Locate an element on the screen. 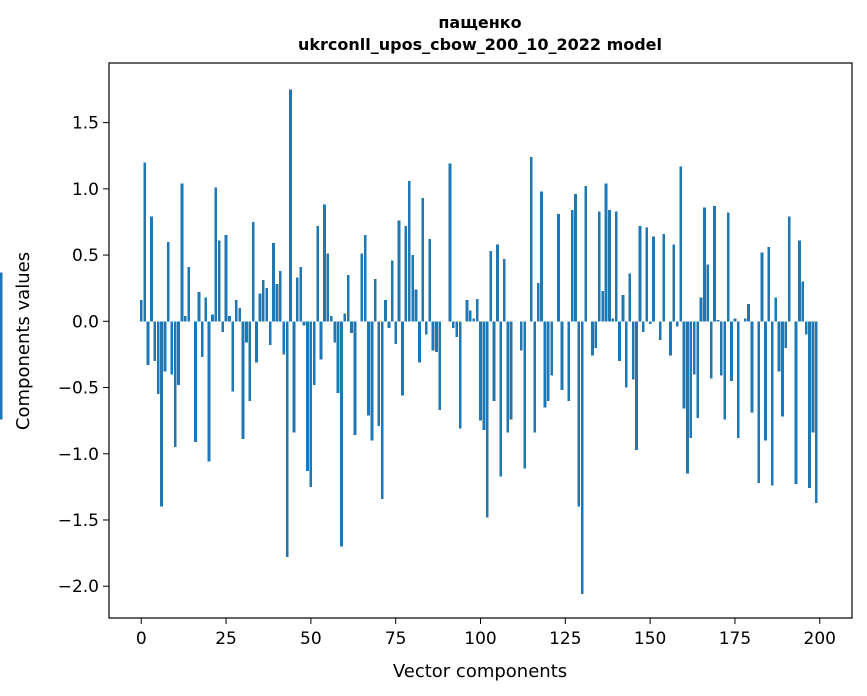 This screenshot has height=696, width=867. x-axis-label: Vector components is located at coordinates (480, 671).